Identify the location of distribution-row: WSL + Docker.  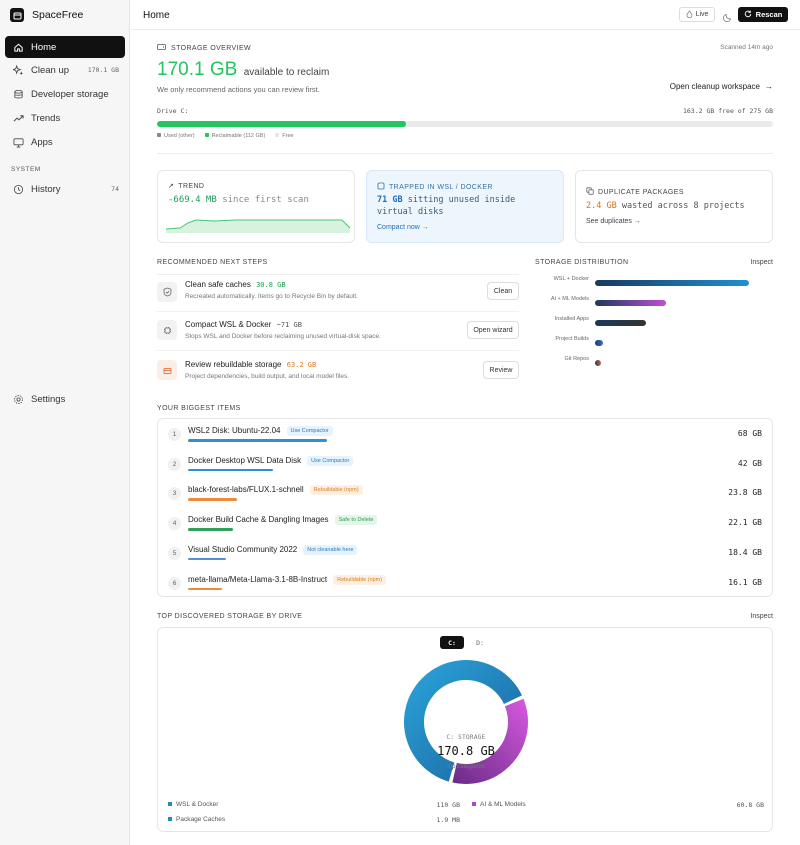
(655, 283).